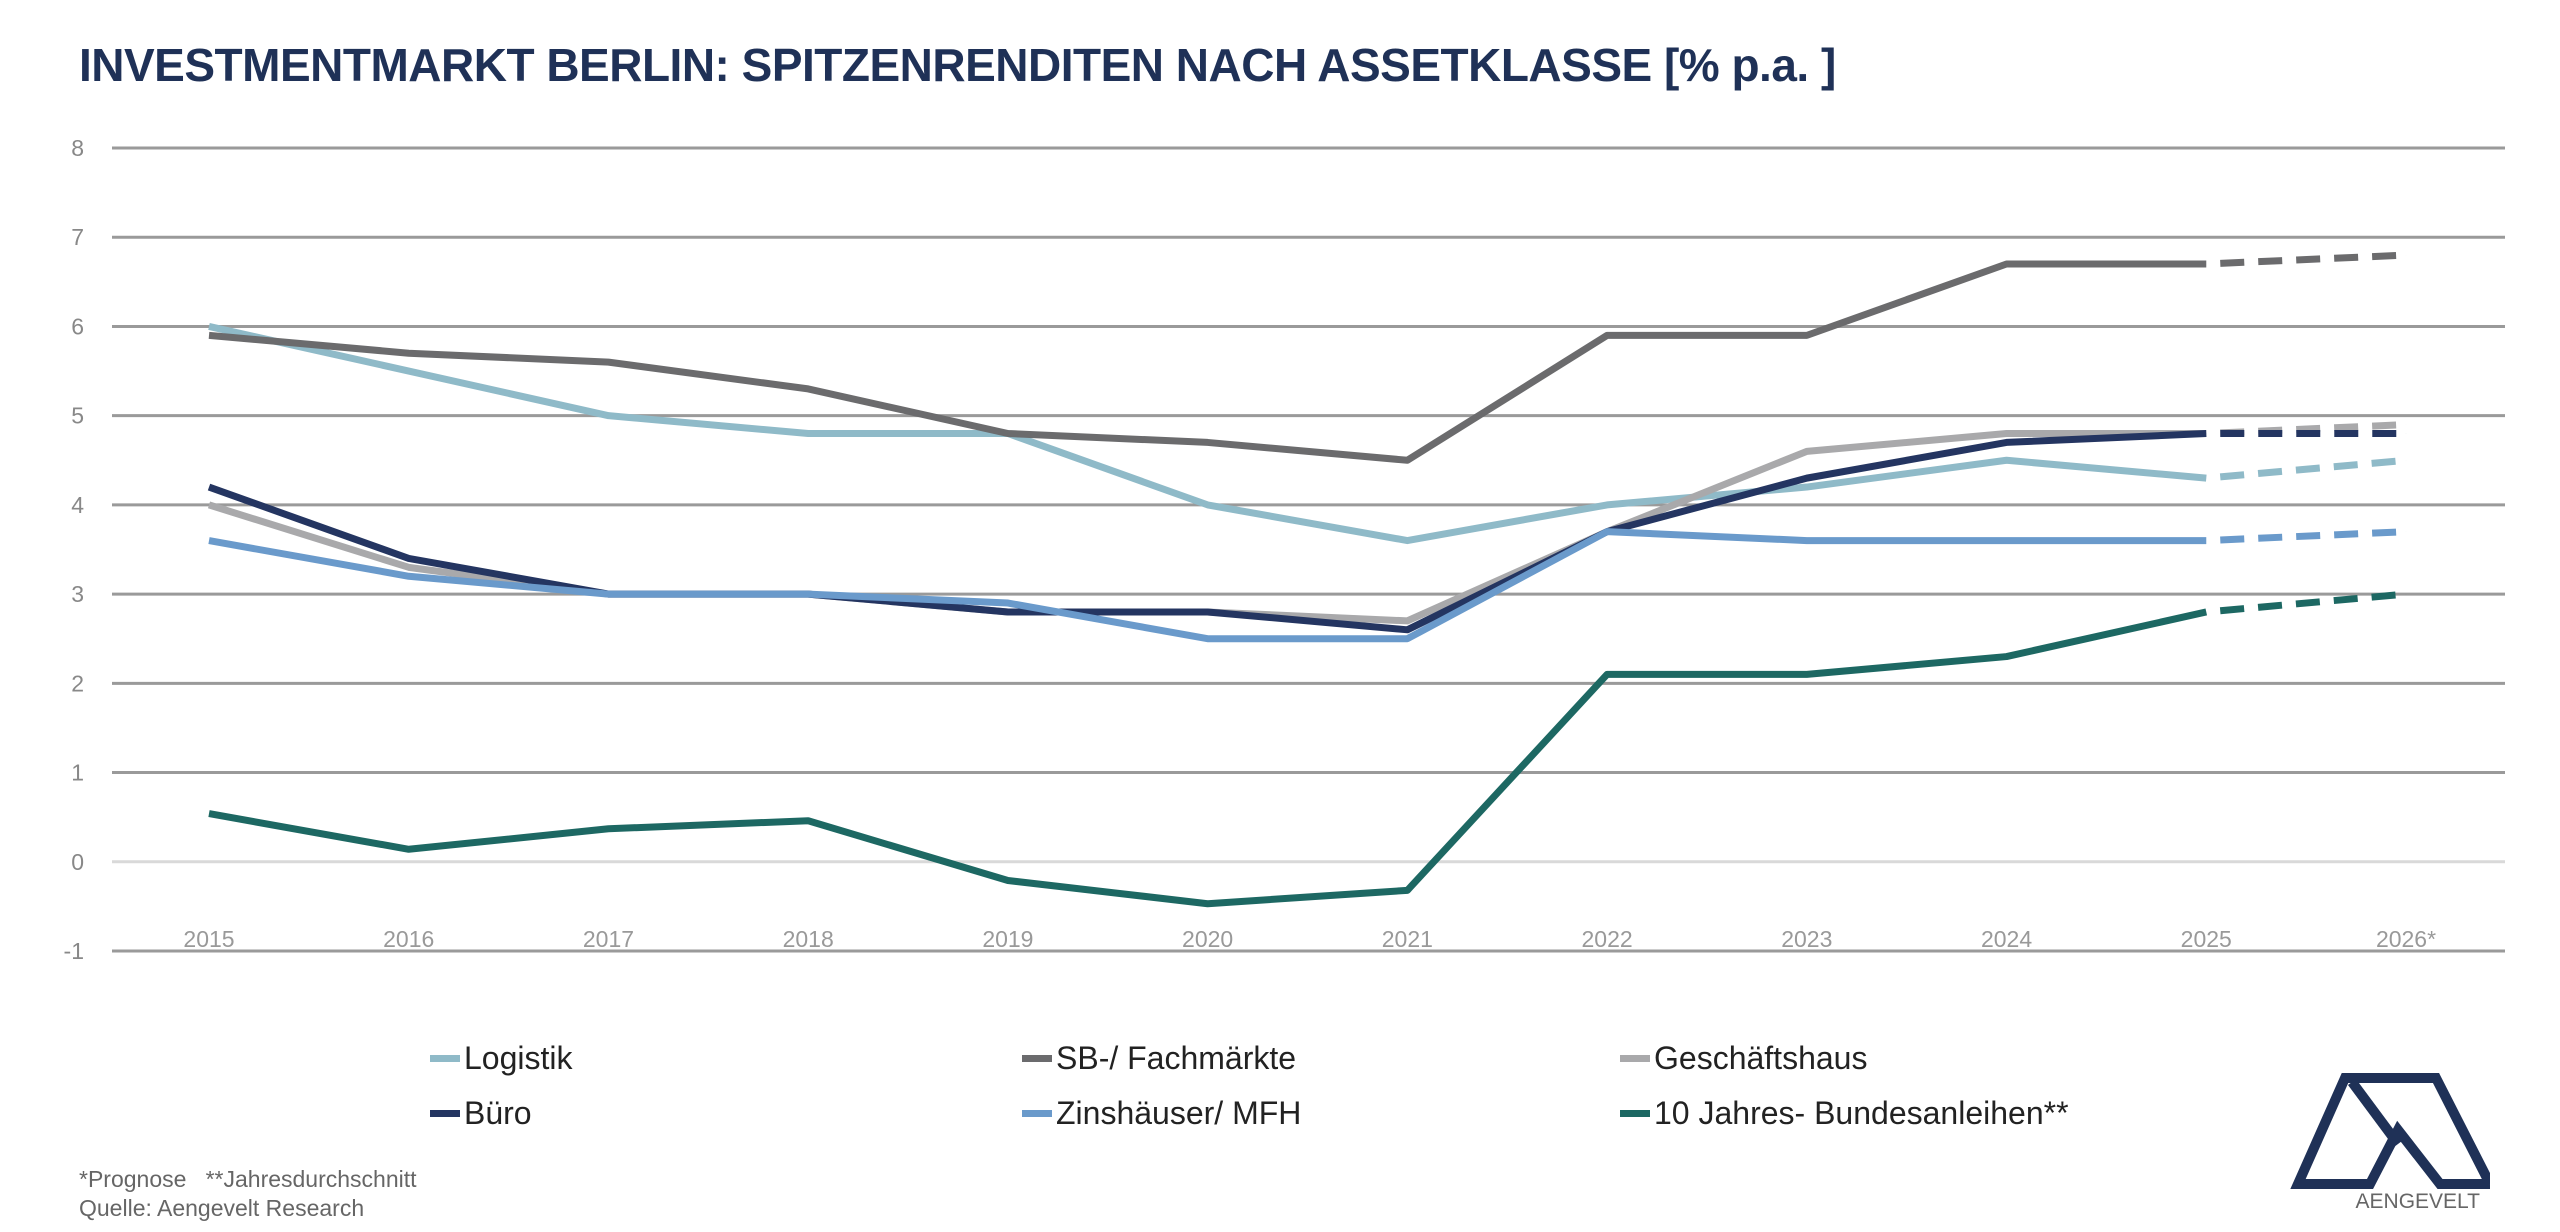  What do you see at coordinates (208, 939) in the screenshot?
I see `x-tick-label: 2015` at bounding box center [208, 939].